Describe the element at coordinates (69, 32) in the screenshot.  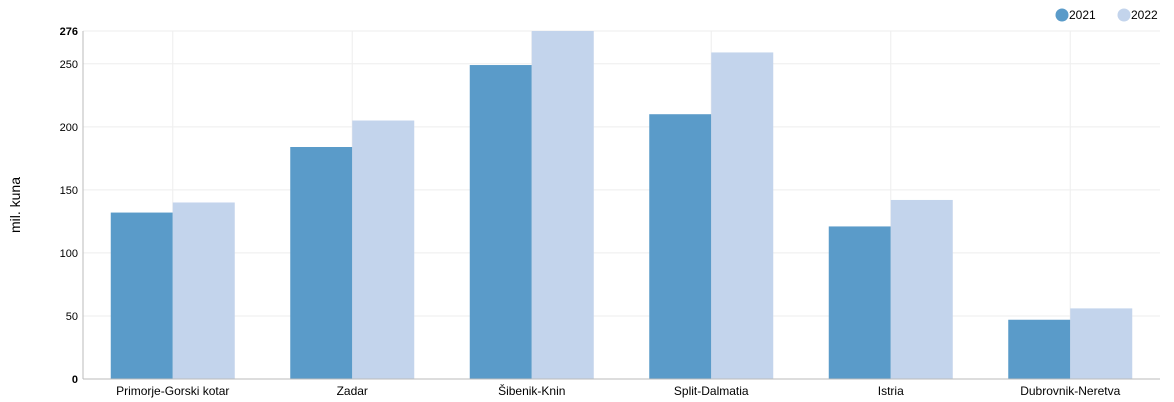
I see `y-tick-label: 276` at that location.